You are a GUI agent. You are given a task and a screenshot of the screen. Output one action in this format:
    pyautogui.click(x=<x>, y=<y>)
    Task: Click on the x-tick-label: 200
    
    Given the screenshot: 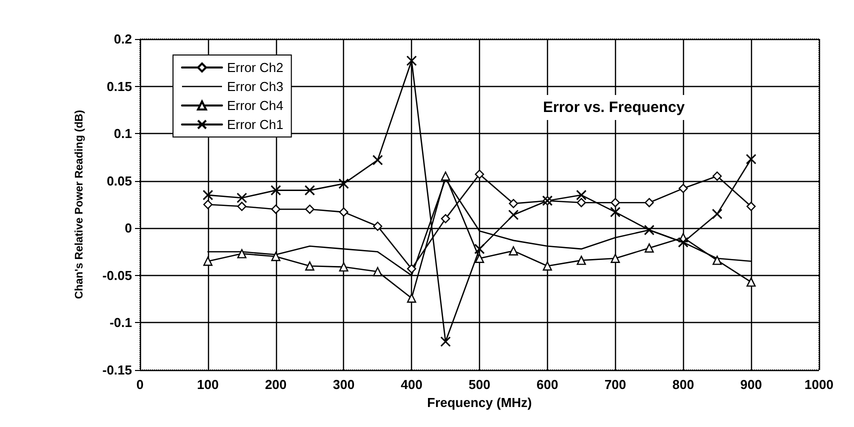 What is the action you would take?
    pyautogui.click(x=275, y=384)
    